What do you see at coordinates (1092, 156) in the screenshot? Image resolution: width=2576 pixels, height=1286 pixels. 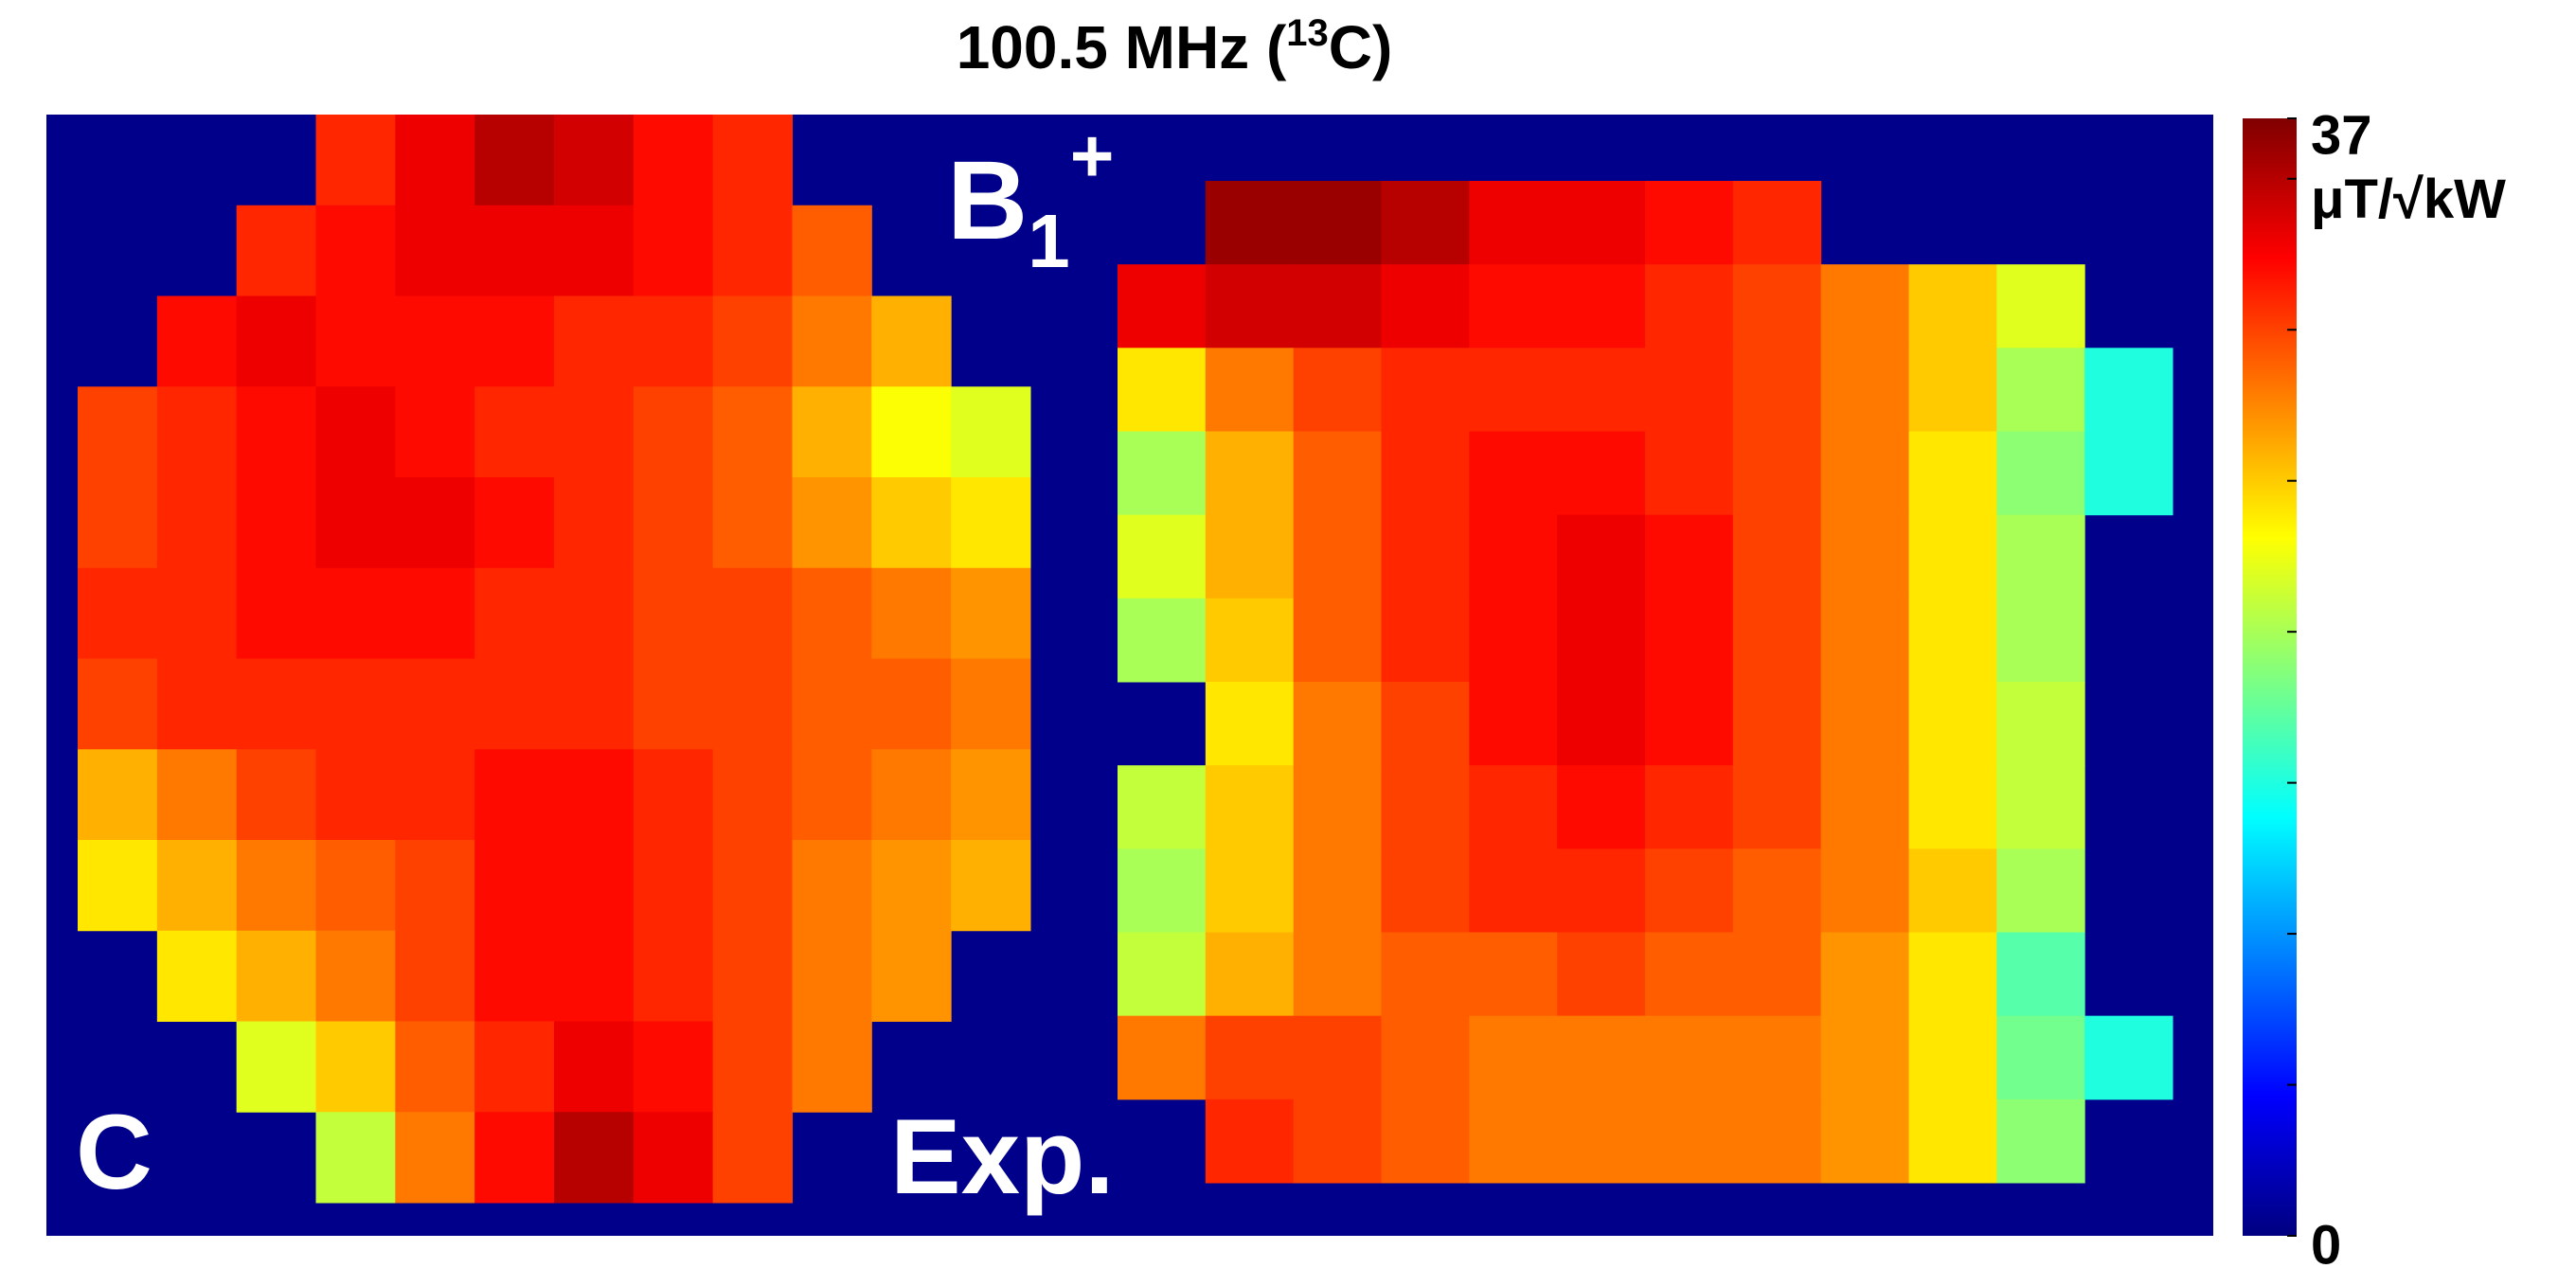 I see `b1-superscript: +` at bounding box center [1092, 156].